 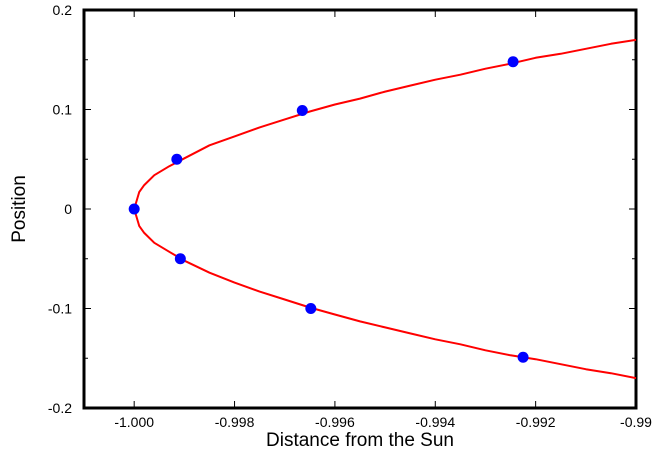 What do you see at coordinates (536, 422) in the screenshot?
I see `x-tick-label: -0.992` at bounding box center [536, 422].